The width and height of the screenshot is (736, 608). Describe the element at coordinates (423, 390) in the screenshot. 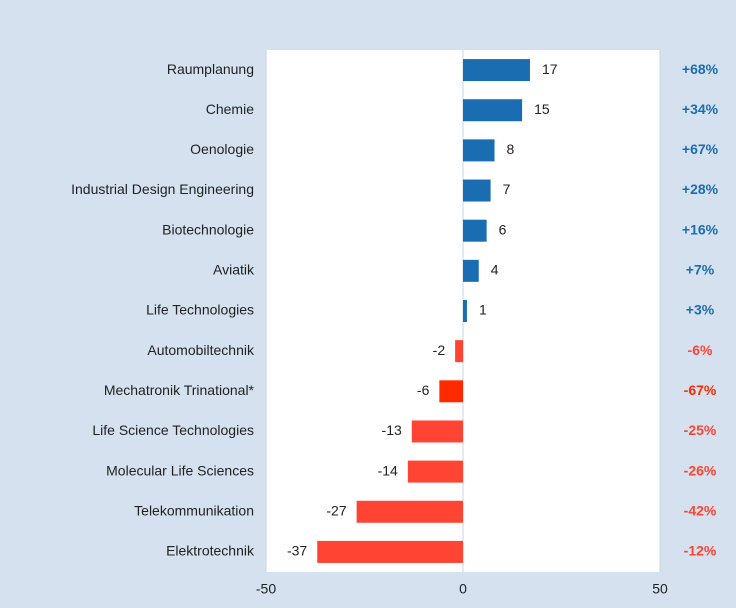

I see `value-label: -6` at that location.